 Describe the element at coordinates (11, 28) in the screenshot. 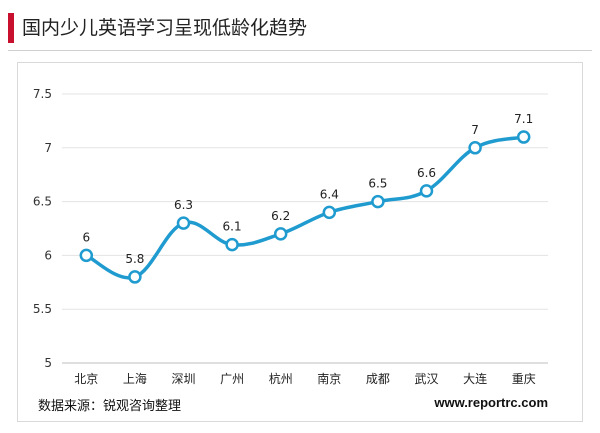

I see `title-accent-bar` at that location.